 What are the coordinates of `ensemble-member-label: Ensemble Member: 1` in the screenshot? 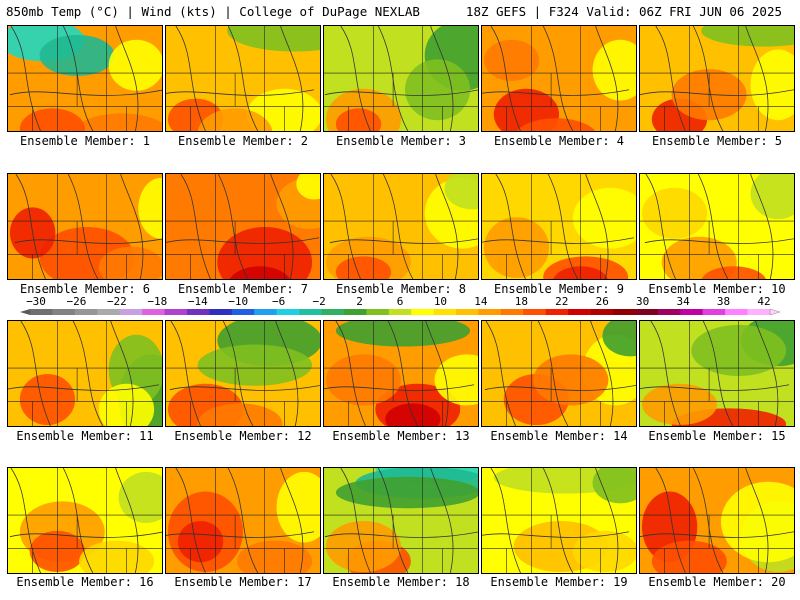 It's located at (85, 141).